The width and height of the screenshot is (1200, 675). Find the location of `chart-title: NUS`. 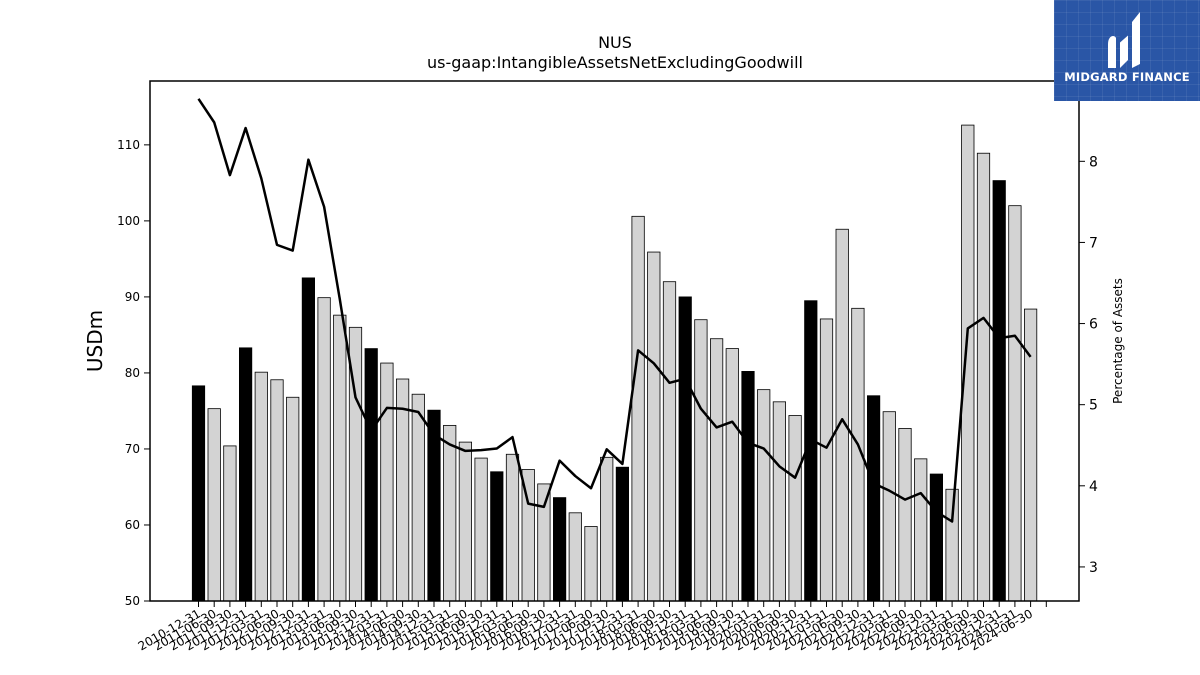

chart-title: NUS is located at coordinates (615, 42).